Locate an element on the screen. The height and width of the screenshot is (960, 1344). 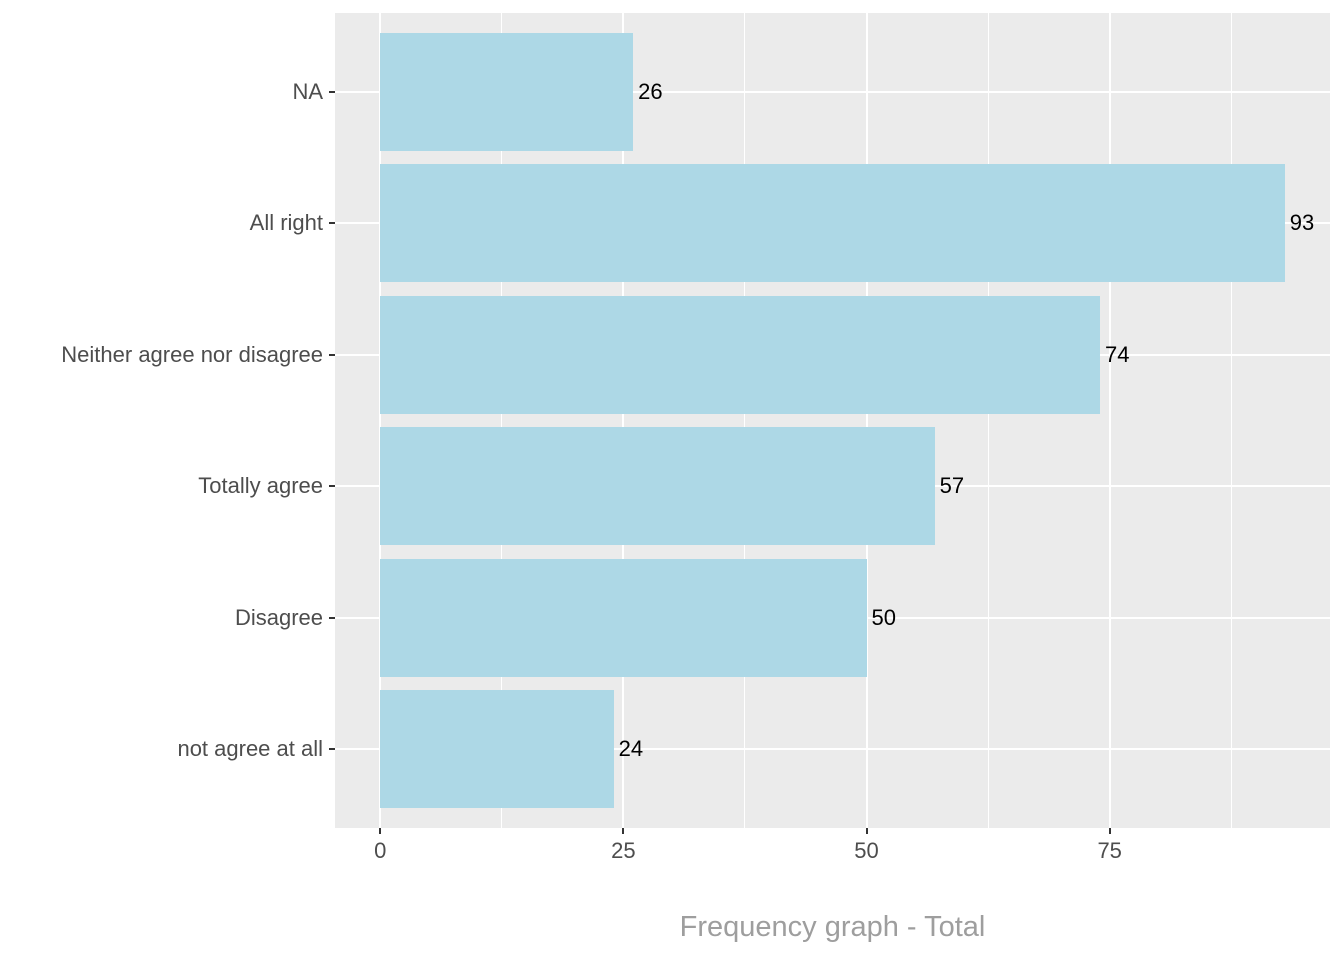
x-axis-tick-label: 50 is located at coordinates (866, 850).